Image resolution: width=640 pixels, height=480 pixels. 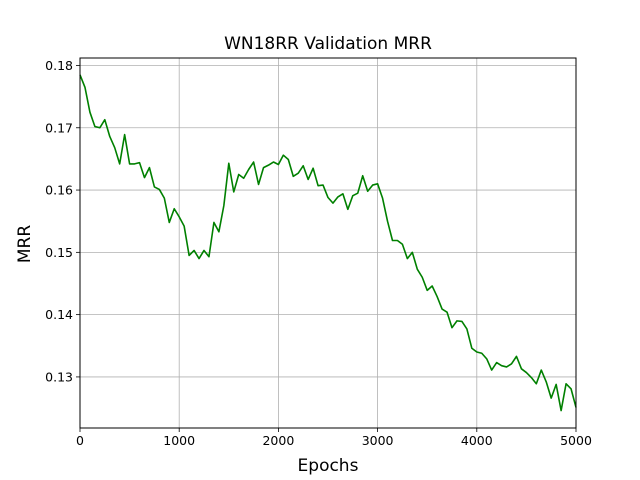 What do you see at coordinates (59, 376) in the screenshot?
I see `y-tick-label: 0.13` at bounding box center [59, 376].